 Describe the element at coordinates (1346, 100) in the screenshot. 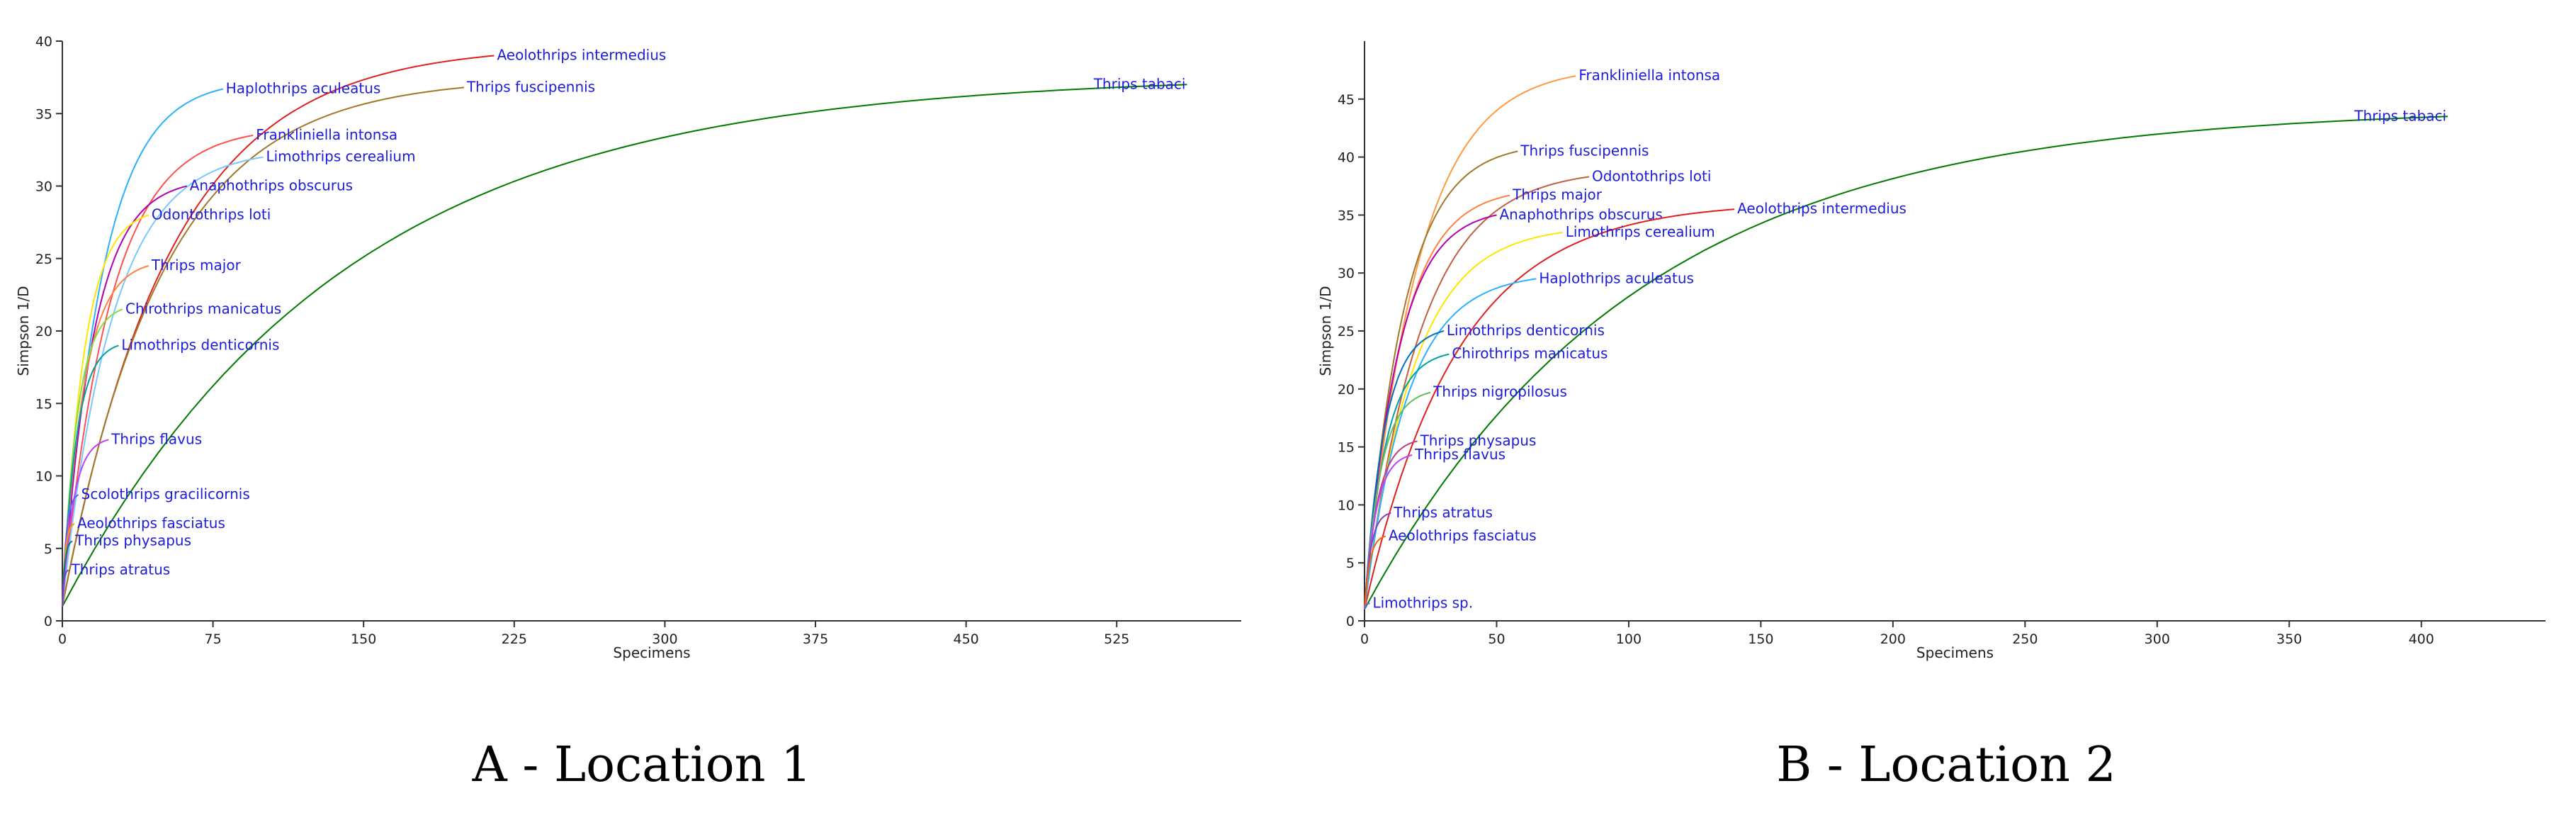

I see `y-tick-label: 45` at that location.